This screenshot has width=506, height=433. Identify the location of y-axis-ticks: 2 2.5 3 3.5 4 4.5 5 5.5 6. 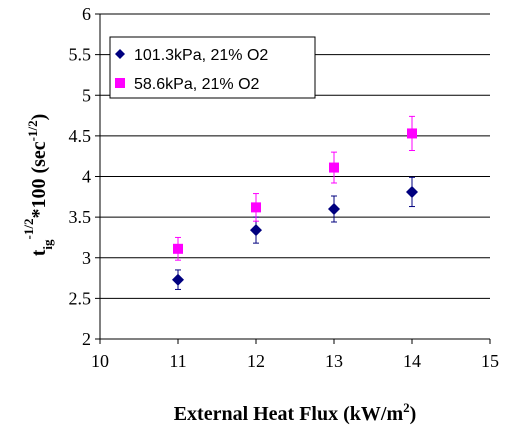
(84, 176).